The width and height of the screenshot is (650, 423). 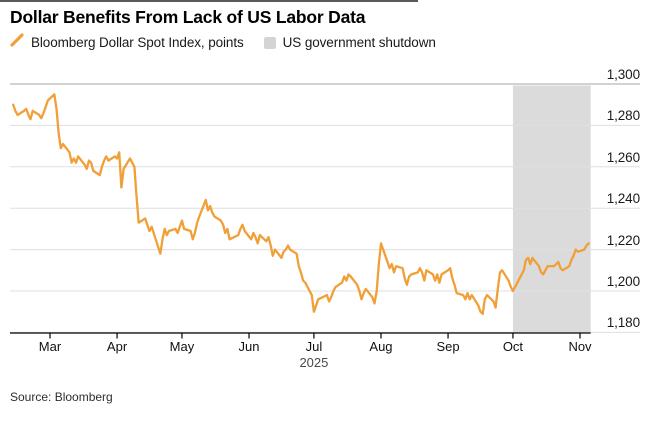 I want to click on crop-artifact-bar, so click(x=209, y=1).